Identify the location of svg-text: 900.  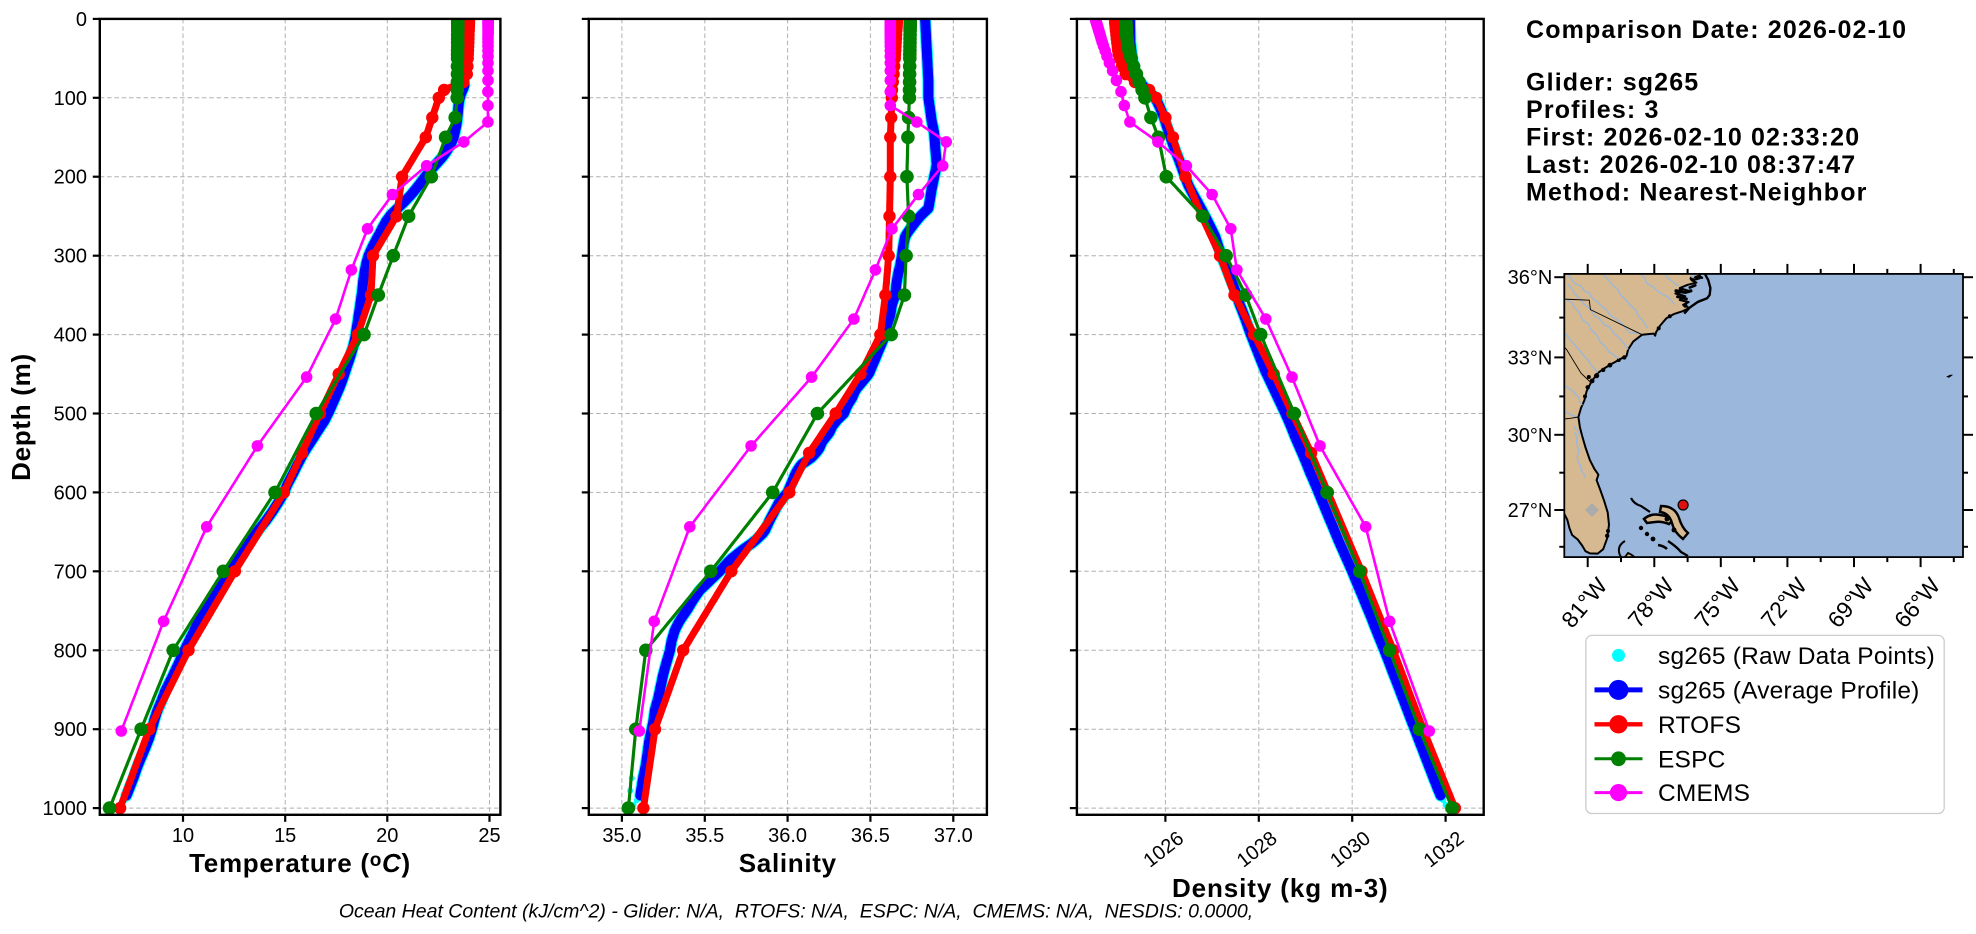
(70, 730).